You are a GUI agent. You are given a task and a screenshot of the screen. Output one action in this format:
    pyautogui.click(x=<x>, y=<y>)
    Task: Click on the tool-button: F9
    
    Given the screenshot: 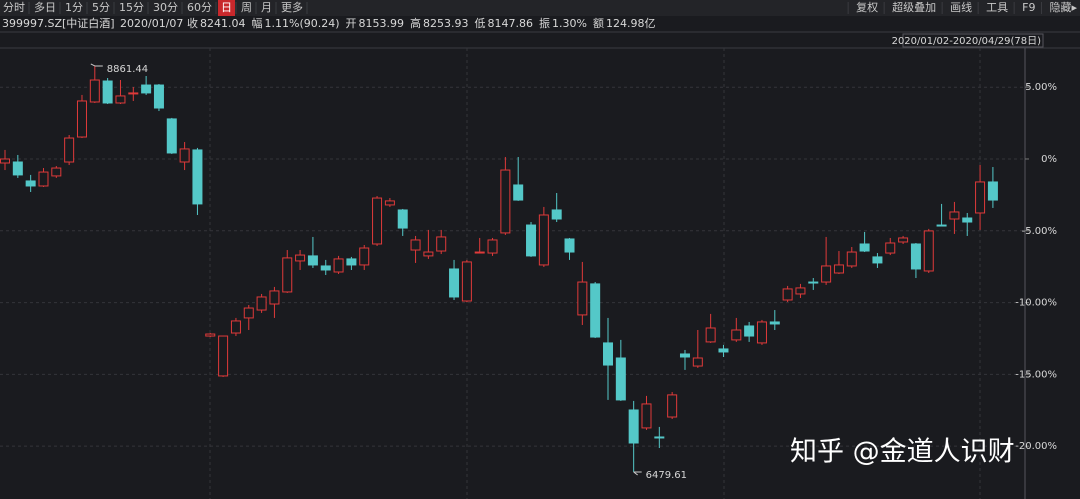 What is the action you would take?
    pyautogui.click(x=1028, y=7)
    